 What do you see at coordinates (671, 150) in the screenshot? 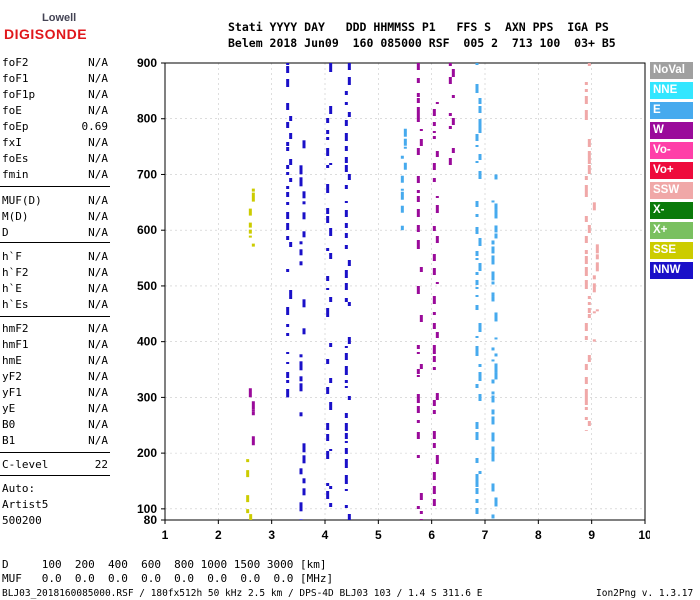
I see `legend-item: Vo-` at bounding box center [671, 150].